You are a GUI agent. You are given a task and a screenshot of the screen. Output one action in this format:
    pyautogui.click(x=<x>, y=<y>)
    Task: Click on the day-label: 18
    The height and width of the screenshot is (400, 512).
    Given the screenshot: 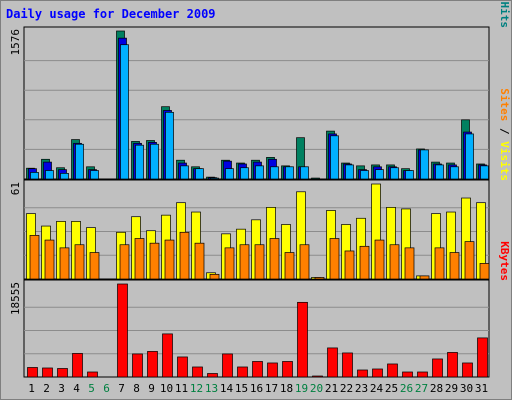 What is the action you would take?
    pyautogui.click(x=286, y=388)
    